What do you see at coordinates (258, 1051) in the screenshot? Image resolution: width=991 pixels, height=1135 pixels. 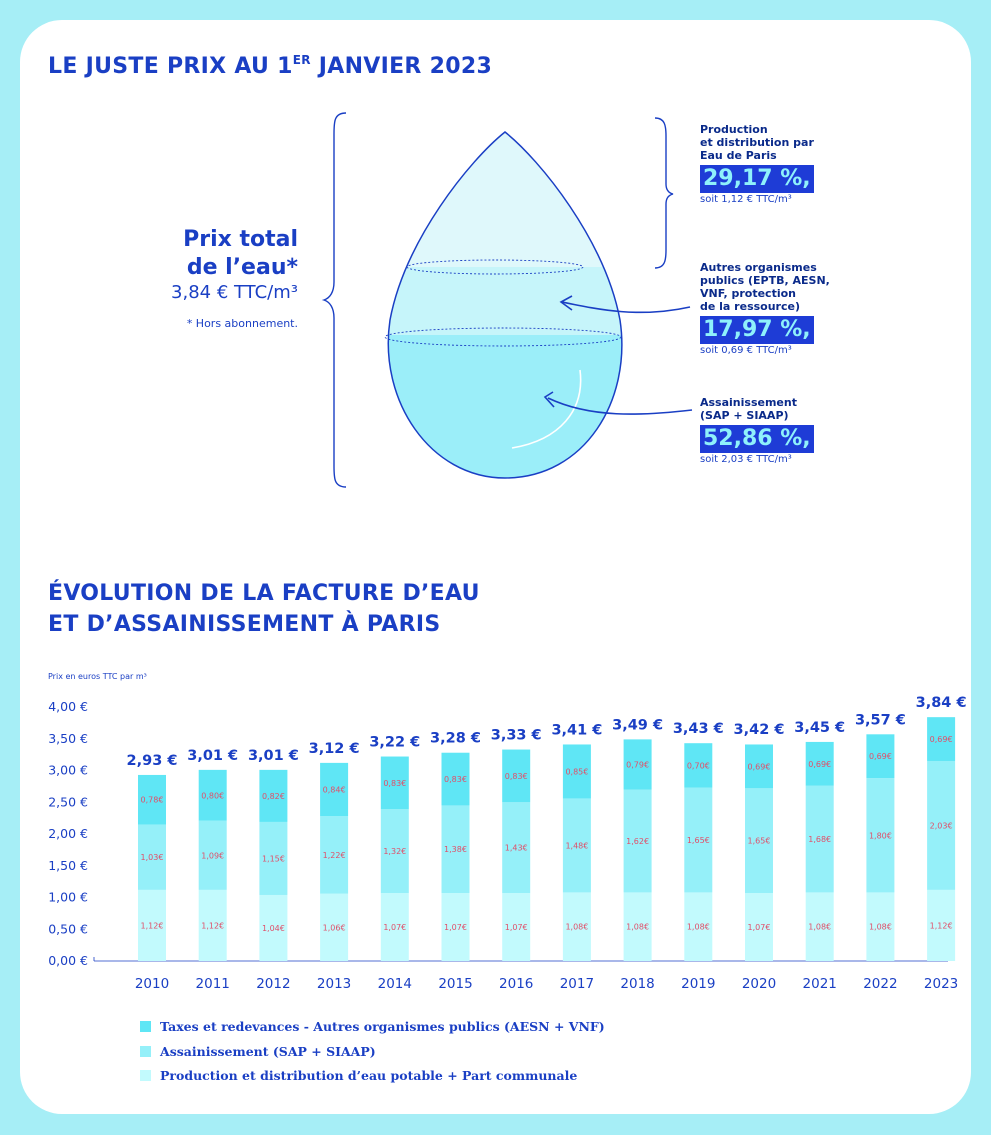 I see `legend-item-assainissement: Assainissement (SAP + SIAAP)` at bounding box center [258, 1051].